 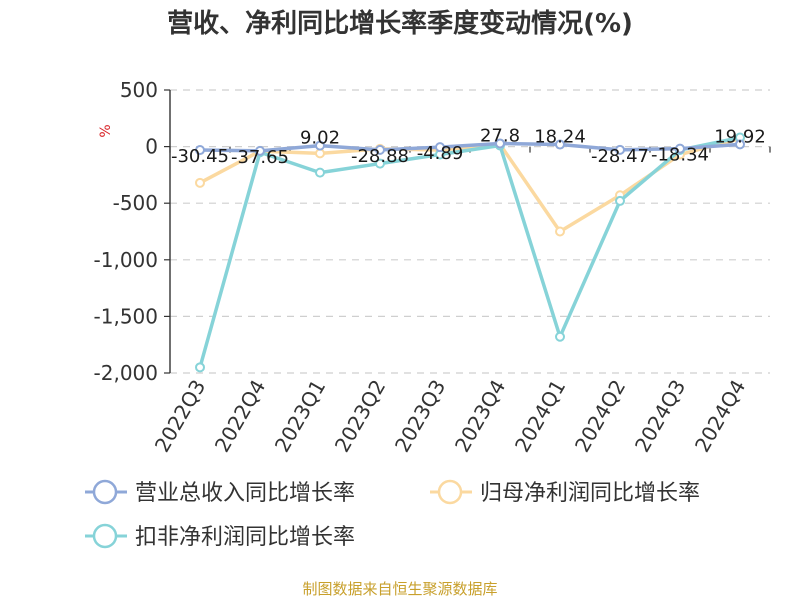 What do you see at coordinates (245, 537) in the screenshot?
I see `legend-label: 扣非净利润同比增长率` at bounding box center [245, 537].